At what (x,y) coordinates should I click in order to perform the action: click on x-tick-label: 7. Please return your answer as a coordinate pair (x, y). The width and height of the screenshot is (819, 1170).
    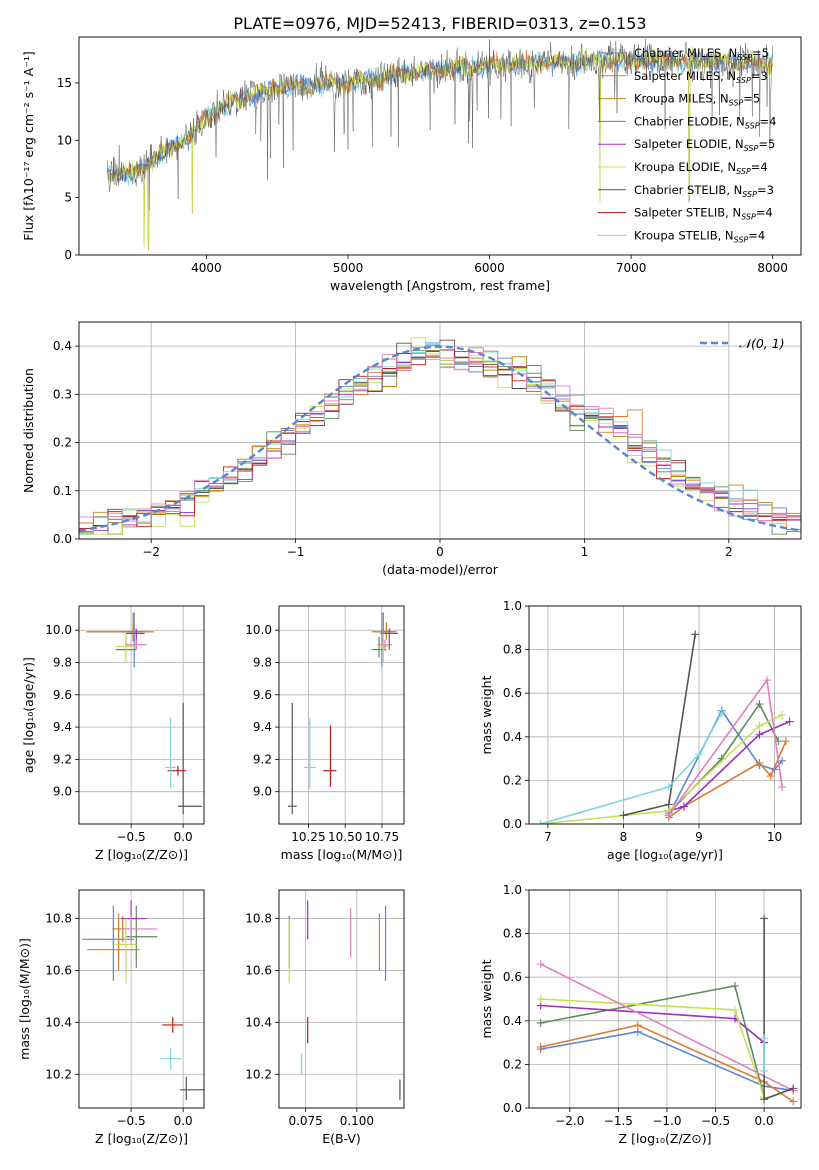
    Looking at the image, I should click on (548, 837).